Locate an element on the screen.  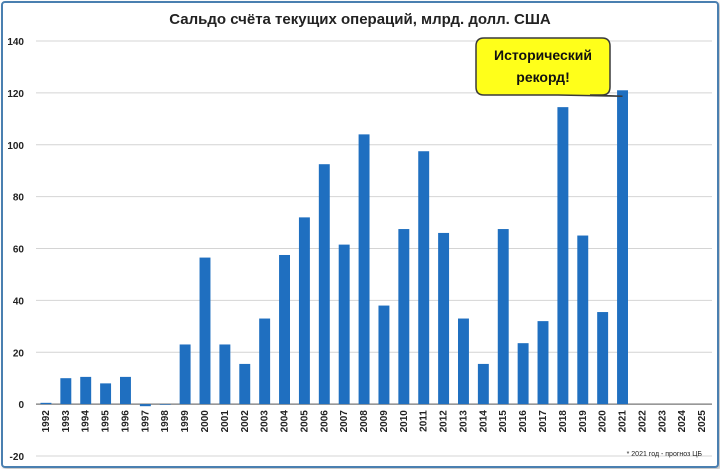
x-tick-label: 1992 is located at coordinates (46, 421).